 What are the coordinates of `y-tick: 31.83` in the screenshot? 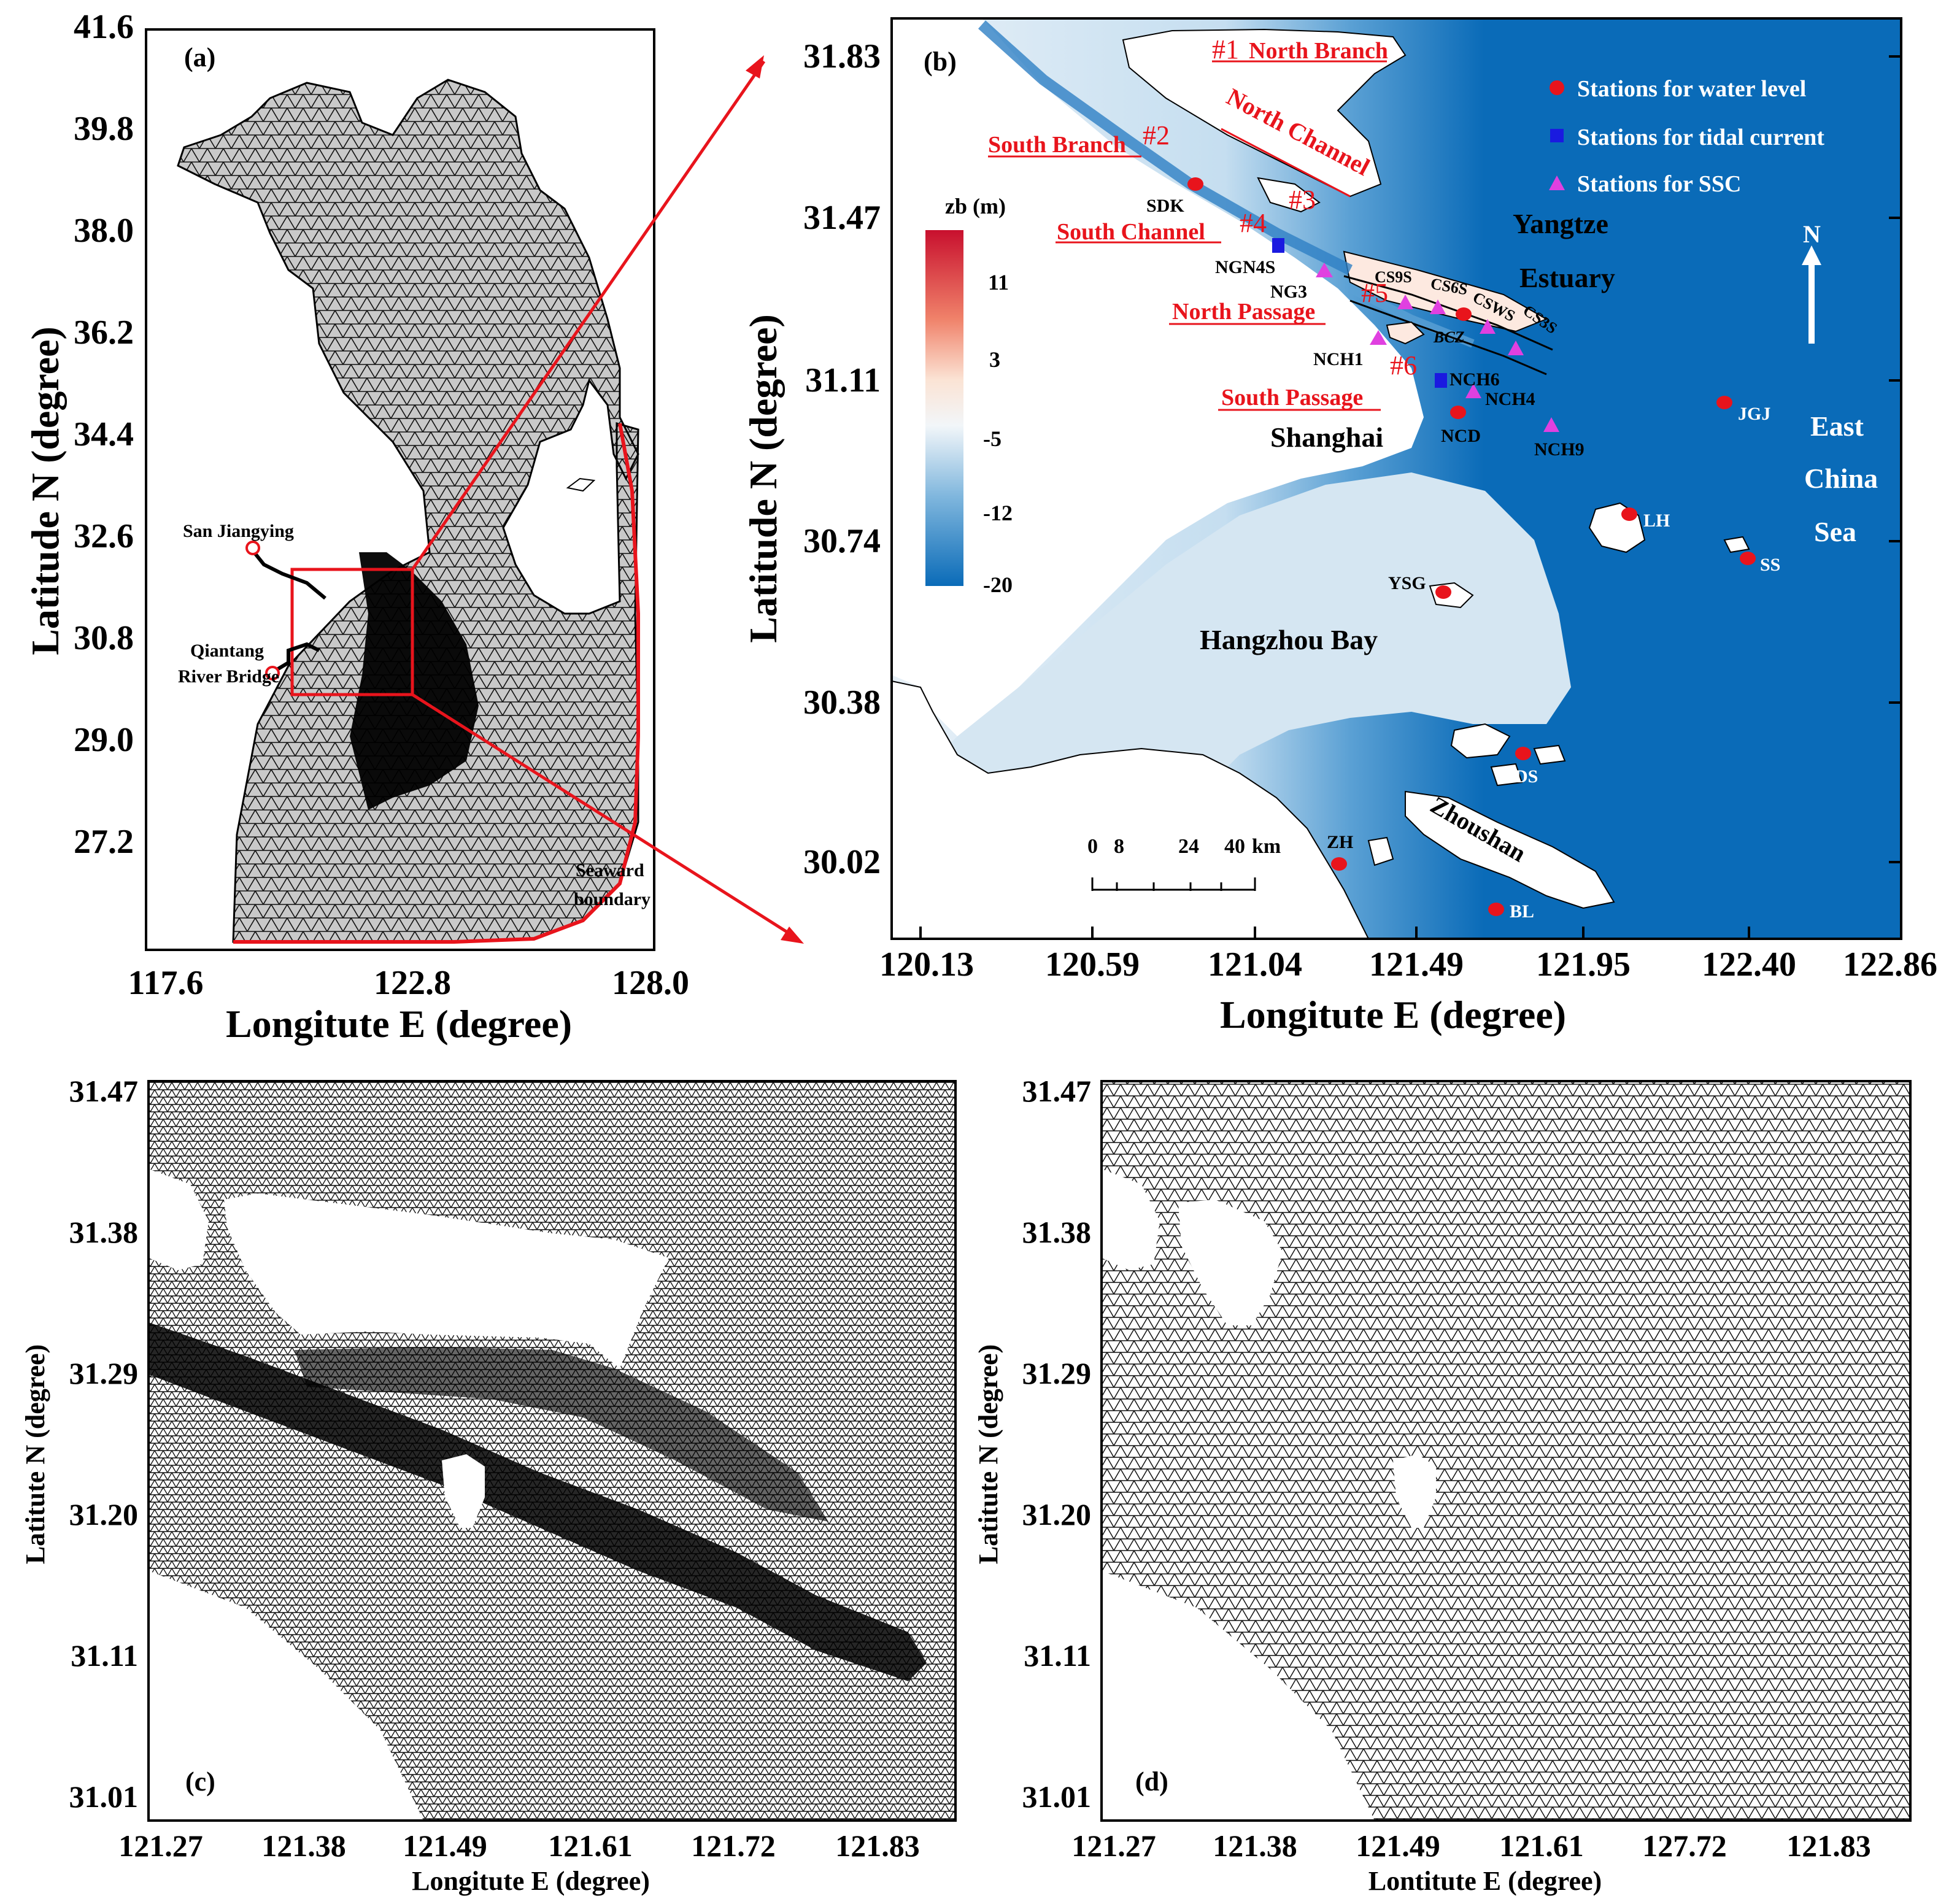 It's located at (842, 56).